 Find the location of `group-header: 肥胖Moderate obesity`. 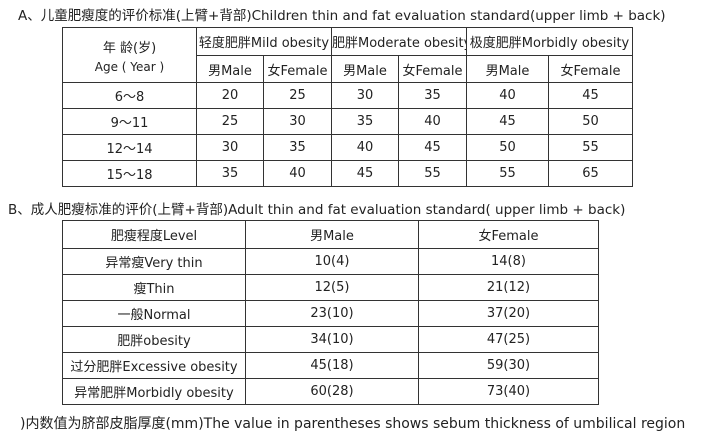

group-header: 肥胖Moderate obesity is located at coordinates (399, 41).